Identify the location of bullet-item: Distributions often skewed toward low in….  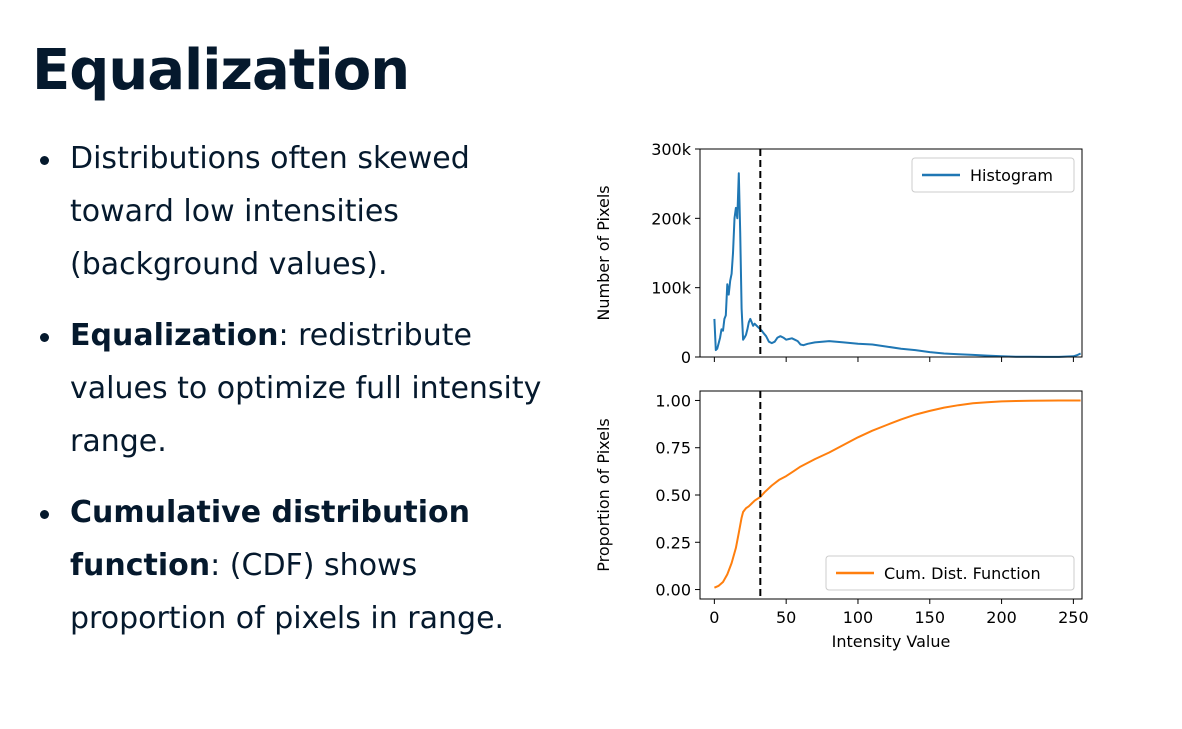
(305, 211).